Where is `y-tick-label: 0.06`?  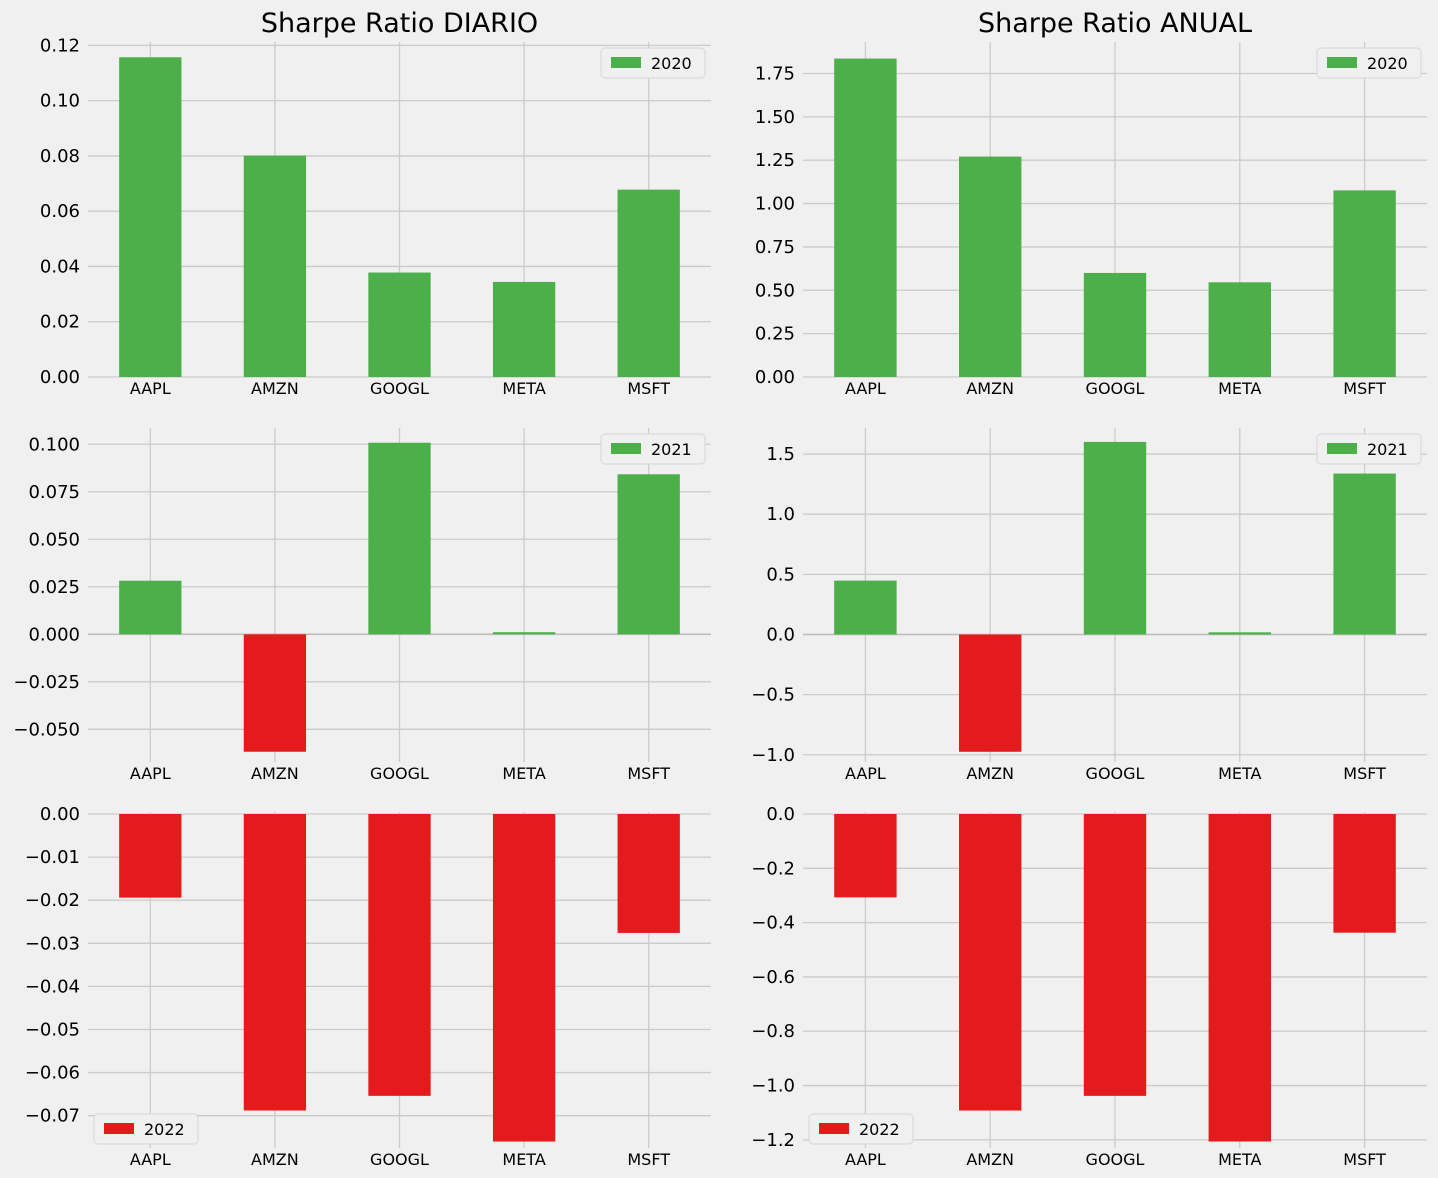 y-tick-label: 0.06 is located at coordinates (60, 211).